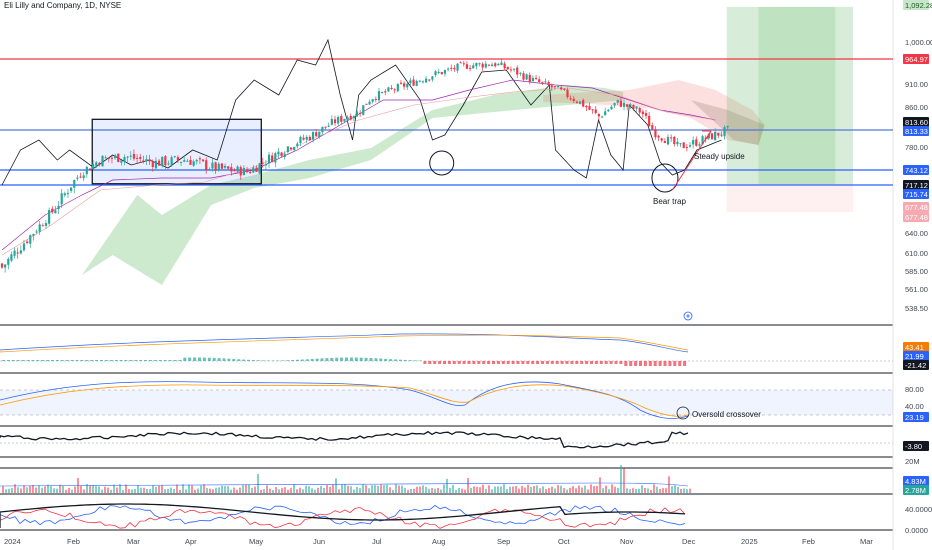  I want to click on plus-icon, so click(688, 316).